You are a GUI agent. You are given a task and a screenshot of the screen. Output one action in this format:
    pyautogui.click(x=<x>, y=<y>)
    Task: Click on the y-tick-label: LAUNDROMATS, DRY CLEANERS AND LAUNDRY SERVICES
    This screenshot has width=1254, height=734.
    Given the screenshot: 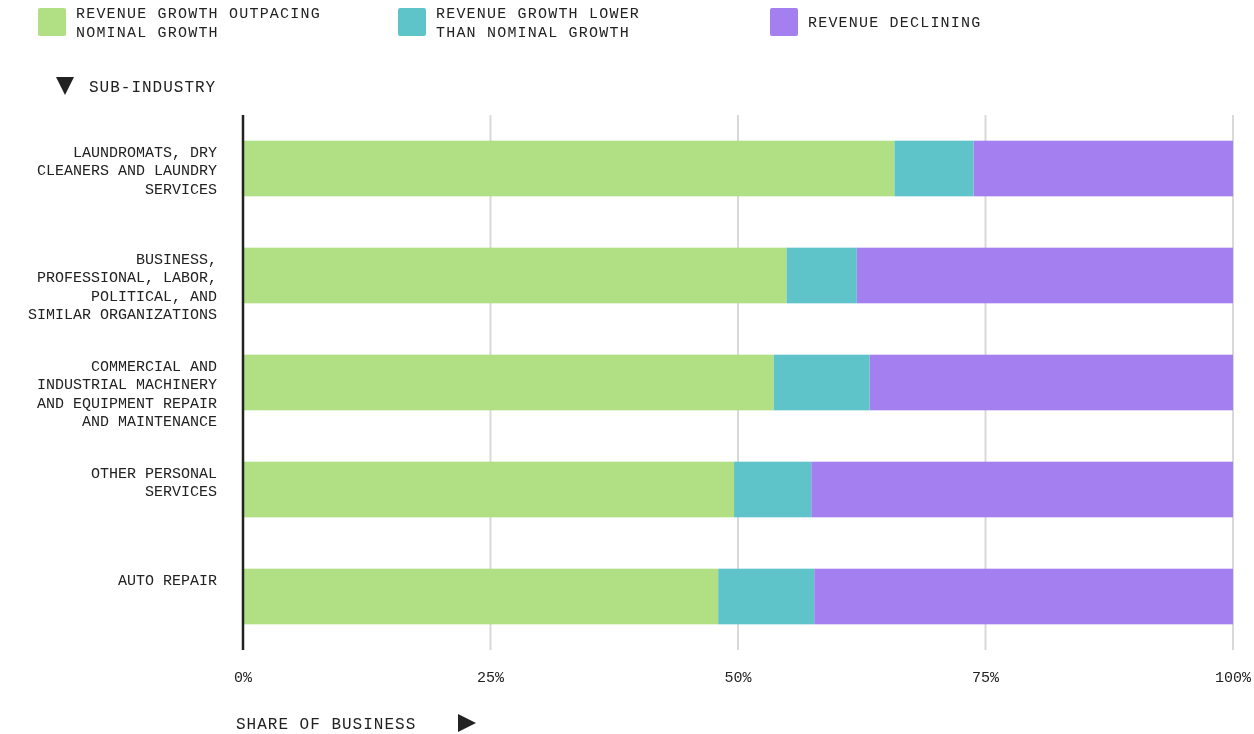 What is the action you would take?
    pyautogui.click(x=126, y=171)
    